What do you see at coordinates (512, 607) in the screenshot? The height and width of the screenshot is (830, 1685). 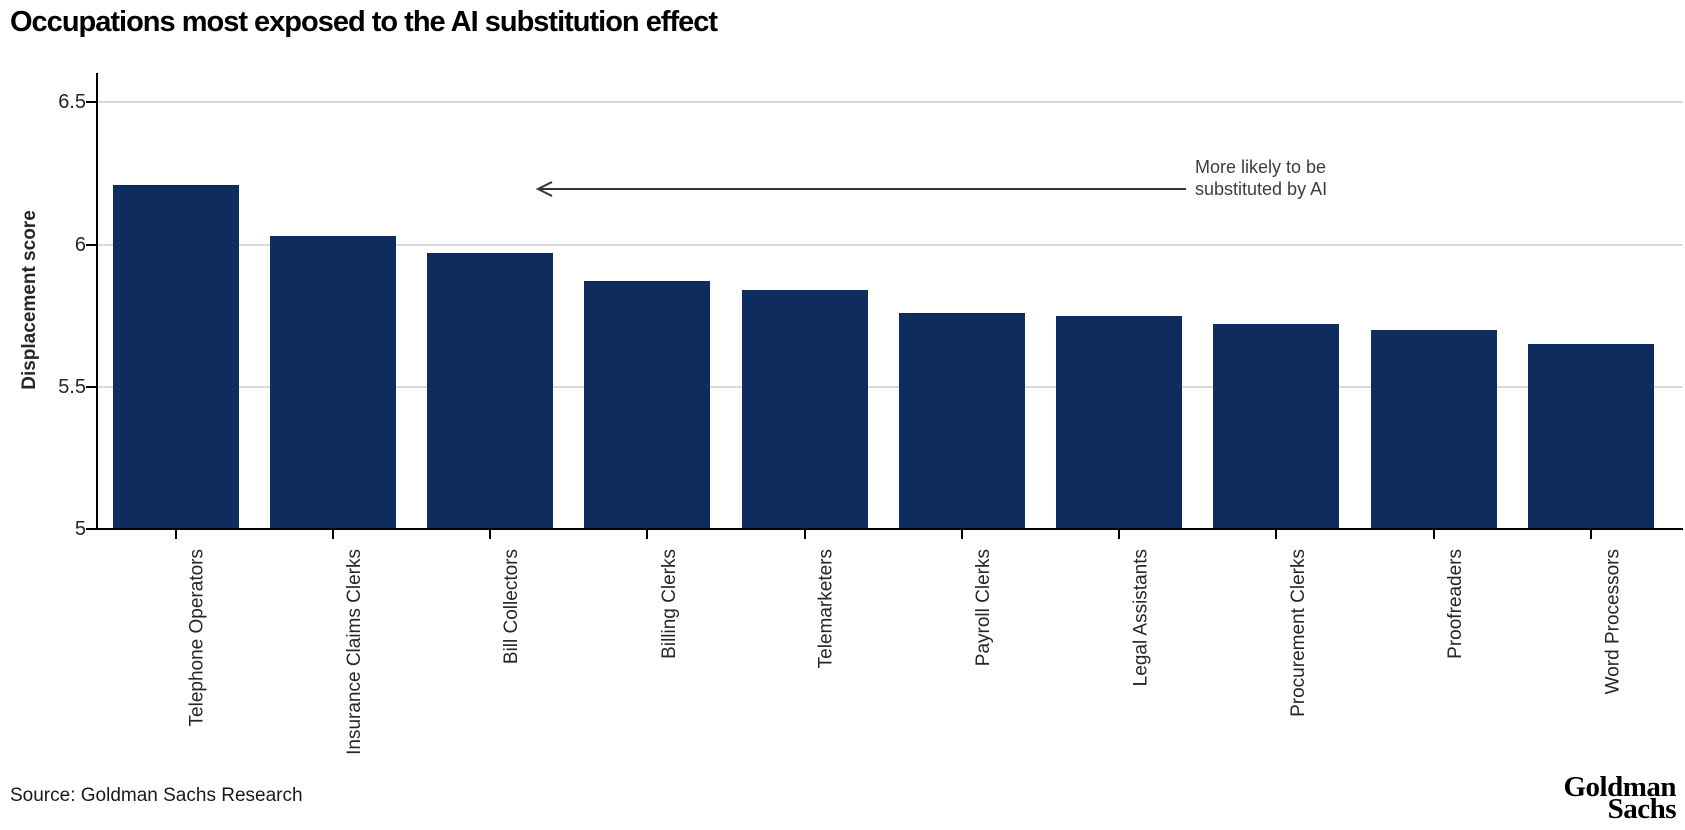 I see `x-tick-label-text: Bill Collectors` at bounding box center [512, 607].